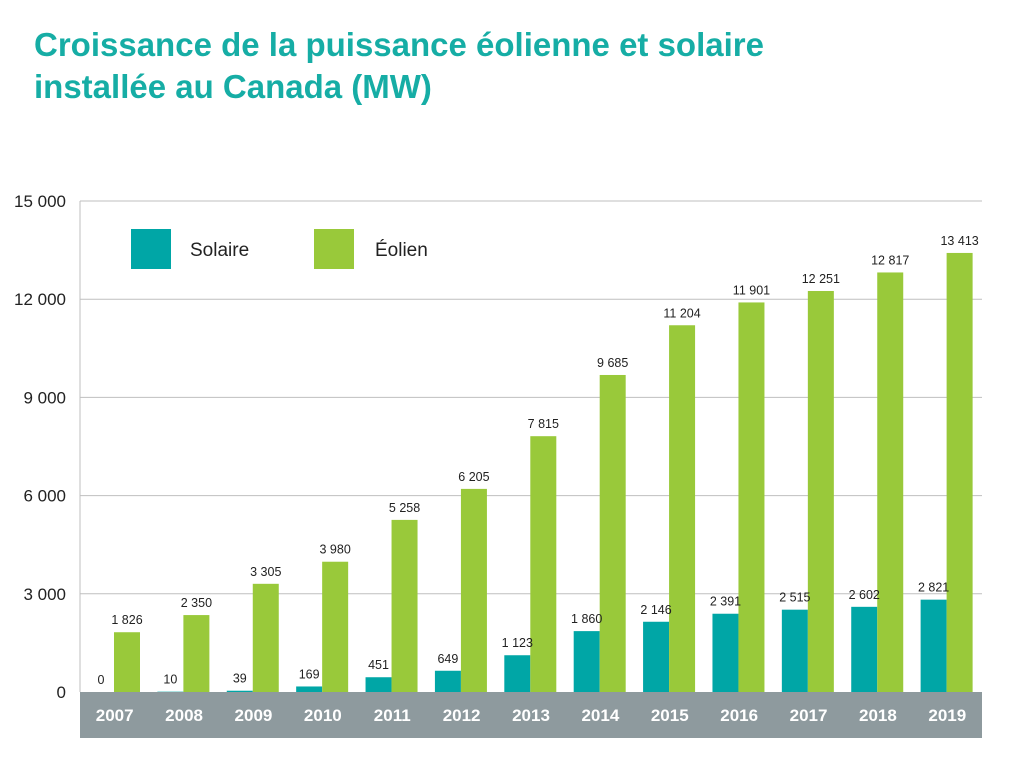  What do you see at coordinates (794, 650) in the screenshot?
I see `bar-solaire-2017` at bounding box center [794, 650].